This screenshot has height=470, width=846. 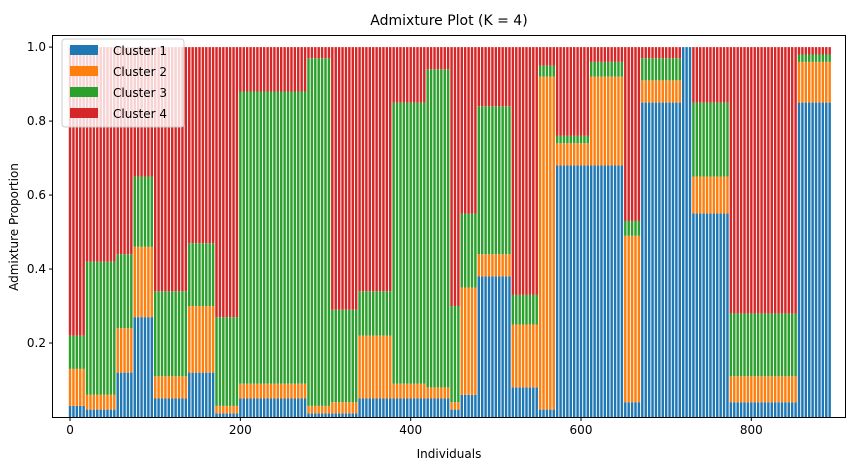 What do you see at coordinates (410, 430) in the screenshot?
I see `x-tick-label: 400` at bounding box center [410, 430].